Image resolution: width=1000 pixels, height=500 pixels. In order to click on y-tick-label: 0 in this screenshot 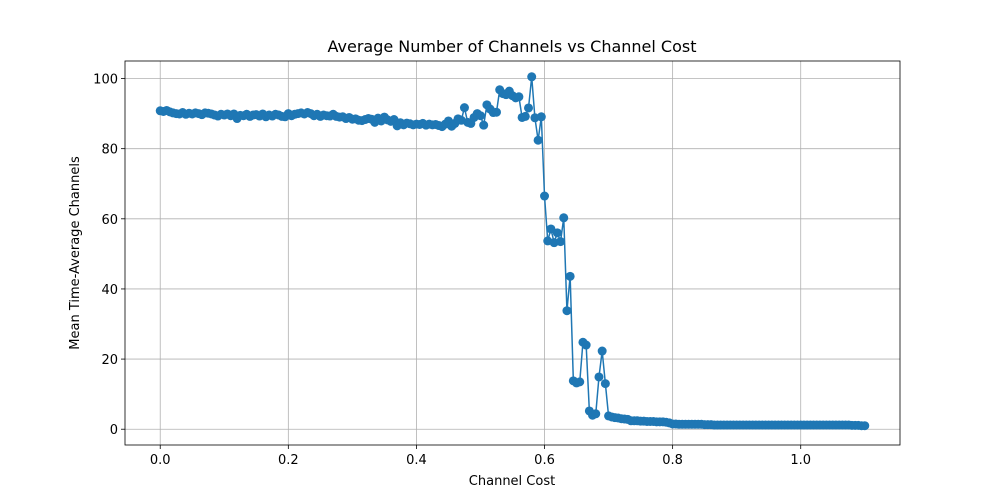, I will do `click(114, 430)`.